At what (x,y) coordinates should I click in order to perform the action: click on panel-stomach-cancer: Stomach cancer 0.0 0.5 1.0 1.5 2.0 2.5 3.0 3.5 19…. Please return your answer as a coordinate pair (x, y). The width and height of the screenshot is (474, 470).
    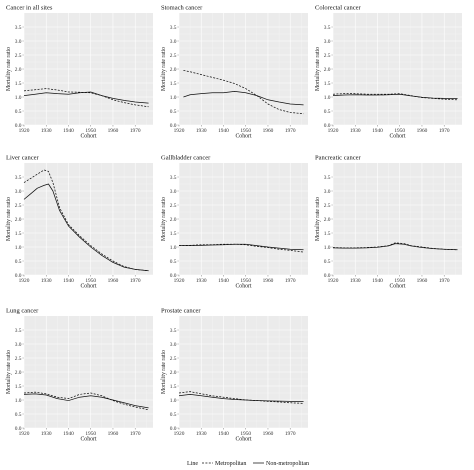
    Looking at the image, I should click on (234, 72).